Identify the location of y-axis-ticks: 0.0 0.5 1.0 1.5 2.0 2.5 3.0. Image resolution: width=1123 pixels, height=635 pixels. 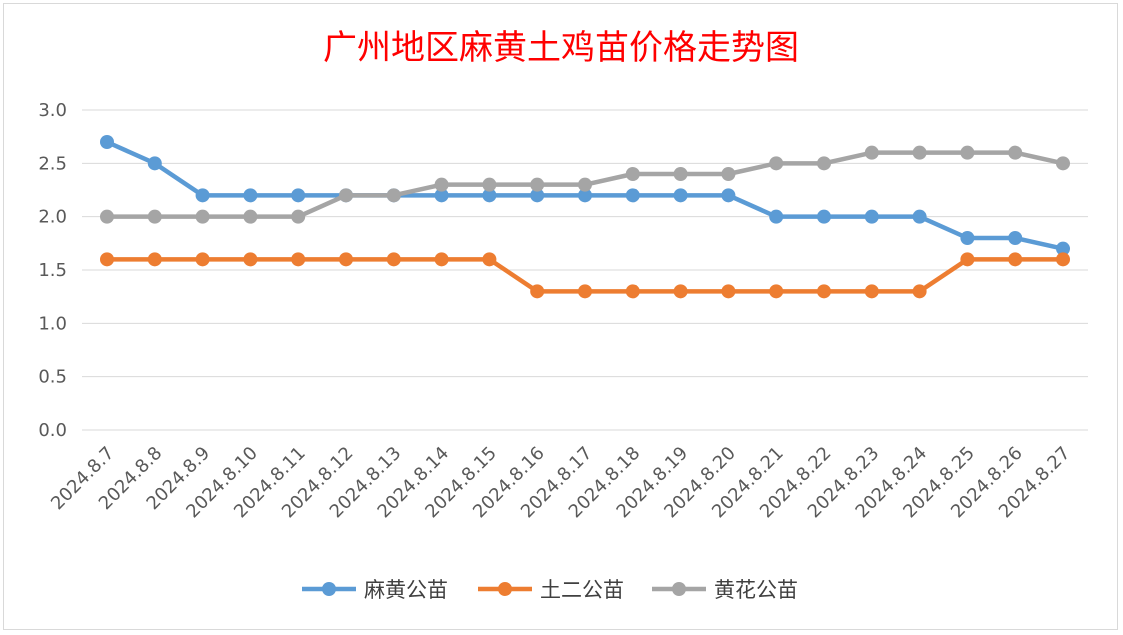
(52, 270).